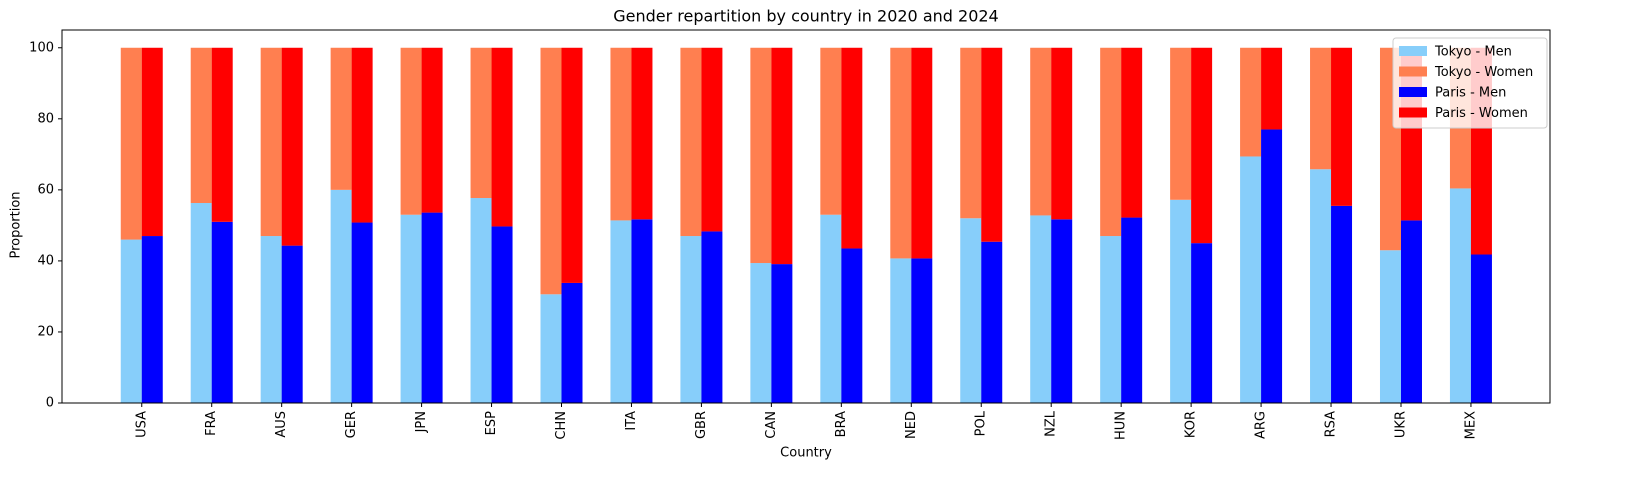  What do you see at coordinates (1051, 423) in the screenshot?
I see `x-tick-label: NZL` at bounding box center [1051, 423].